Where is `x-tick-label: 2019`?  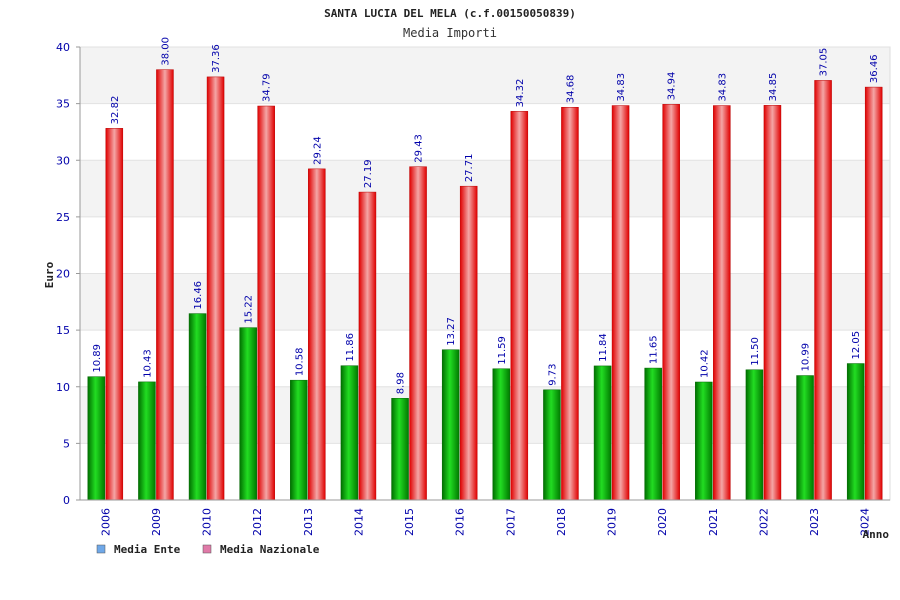
x-tick-label: 2019 is located at coordinates (612, 522).